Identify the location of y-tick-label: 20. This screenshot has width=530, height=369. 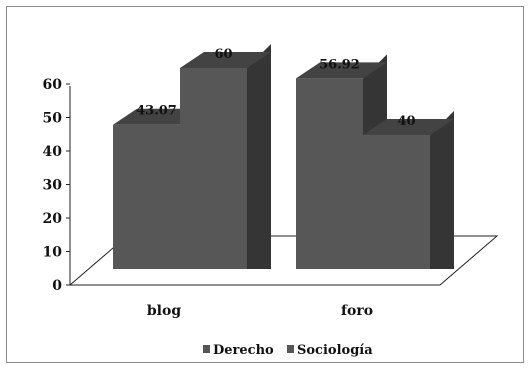
(53, 219).